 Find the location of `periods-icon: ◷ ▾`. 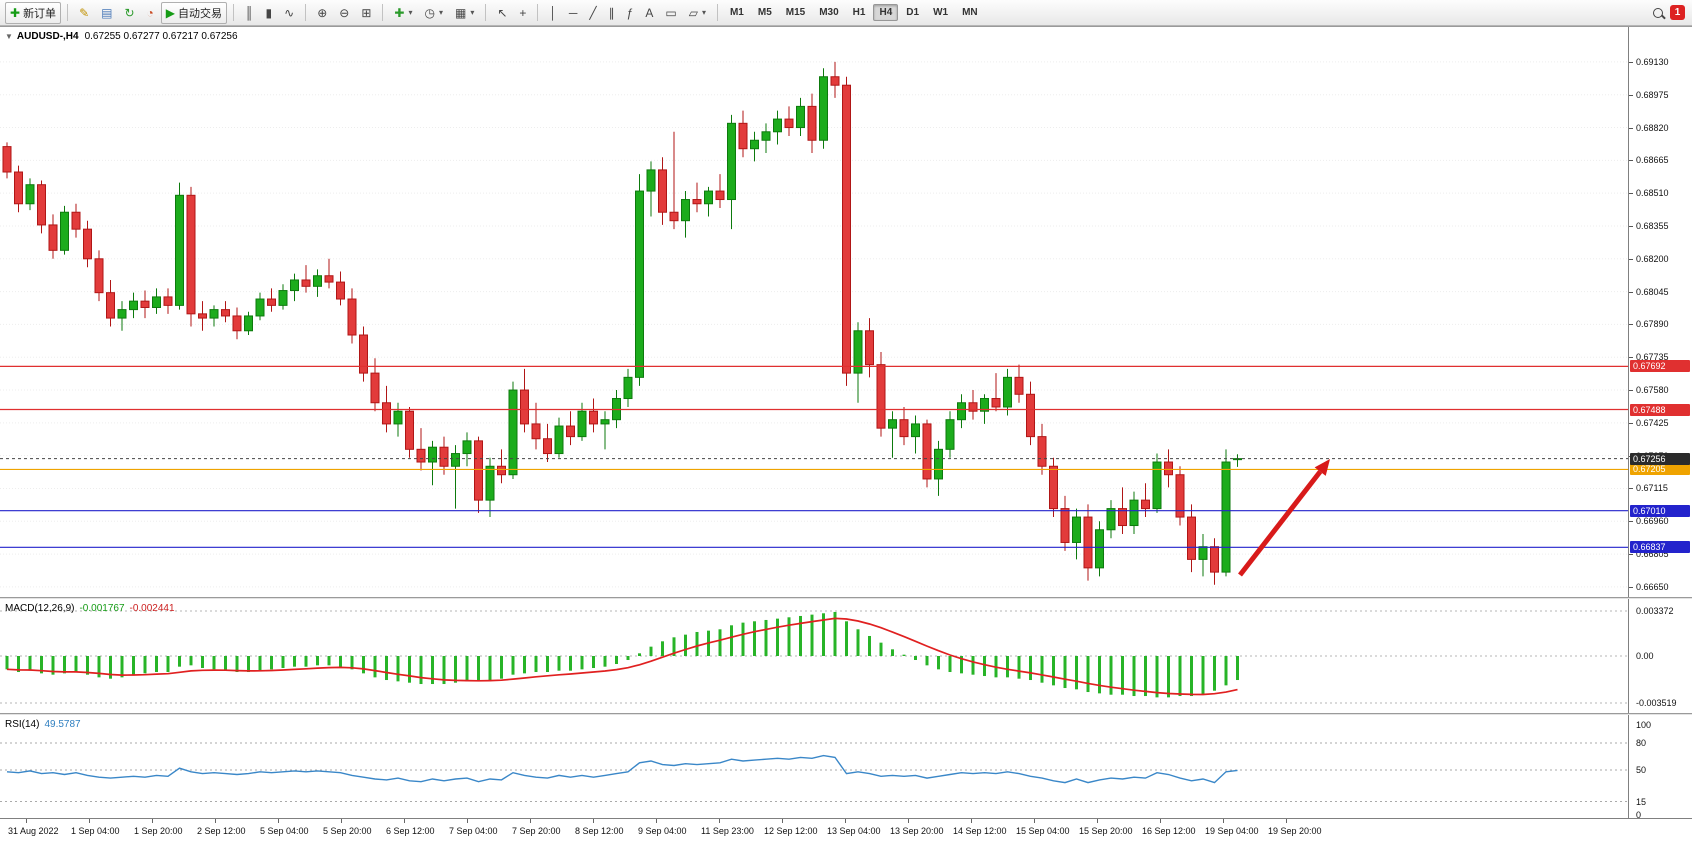

periods-icon: ◷ ▾ is located at coordinates (433, 13).